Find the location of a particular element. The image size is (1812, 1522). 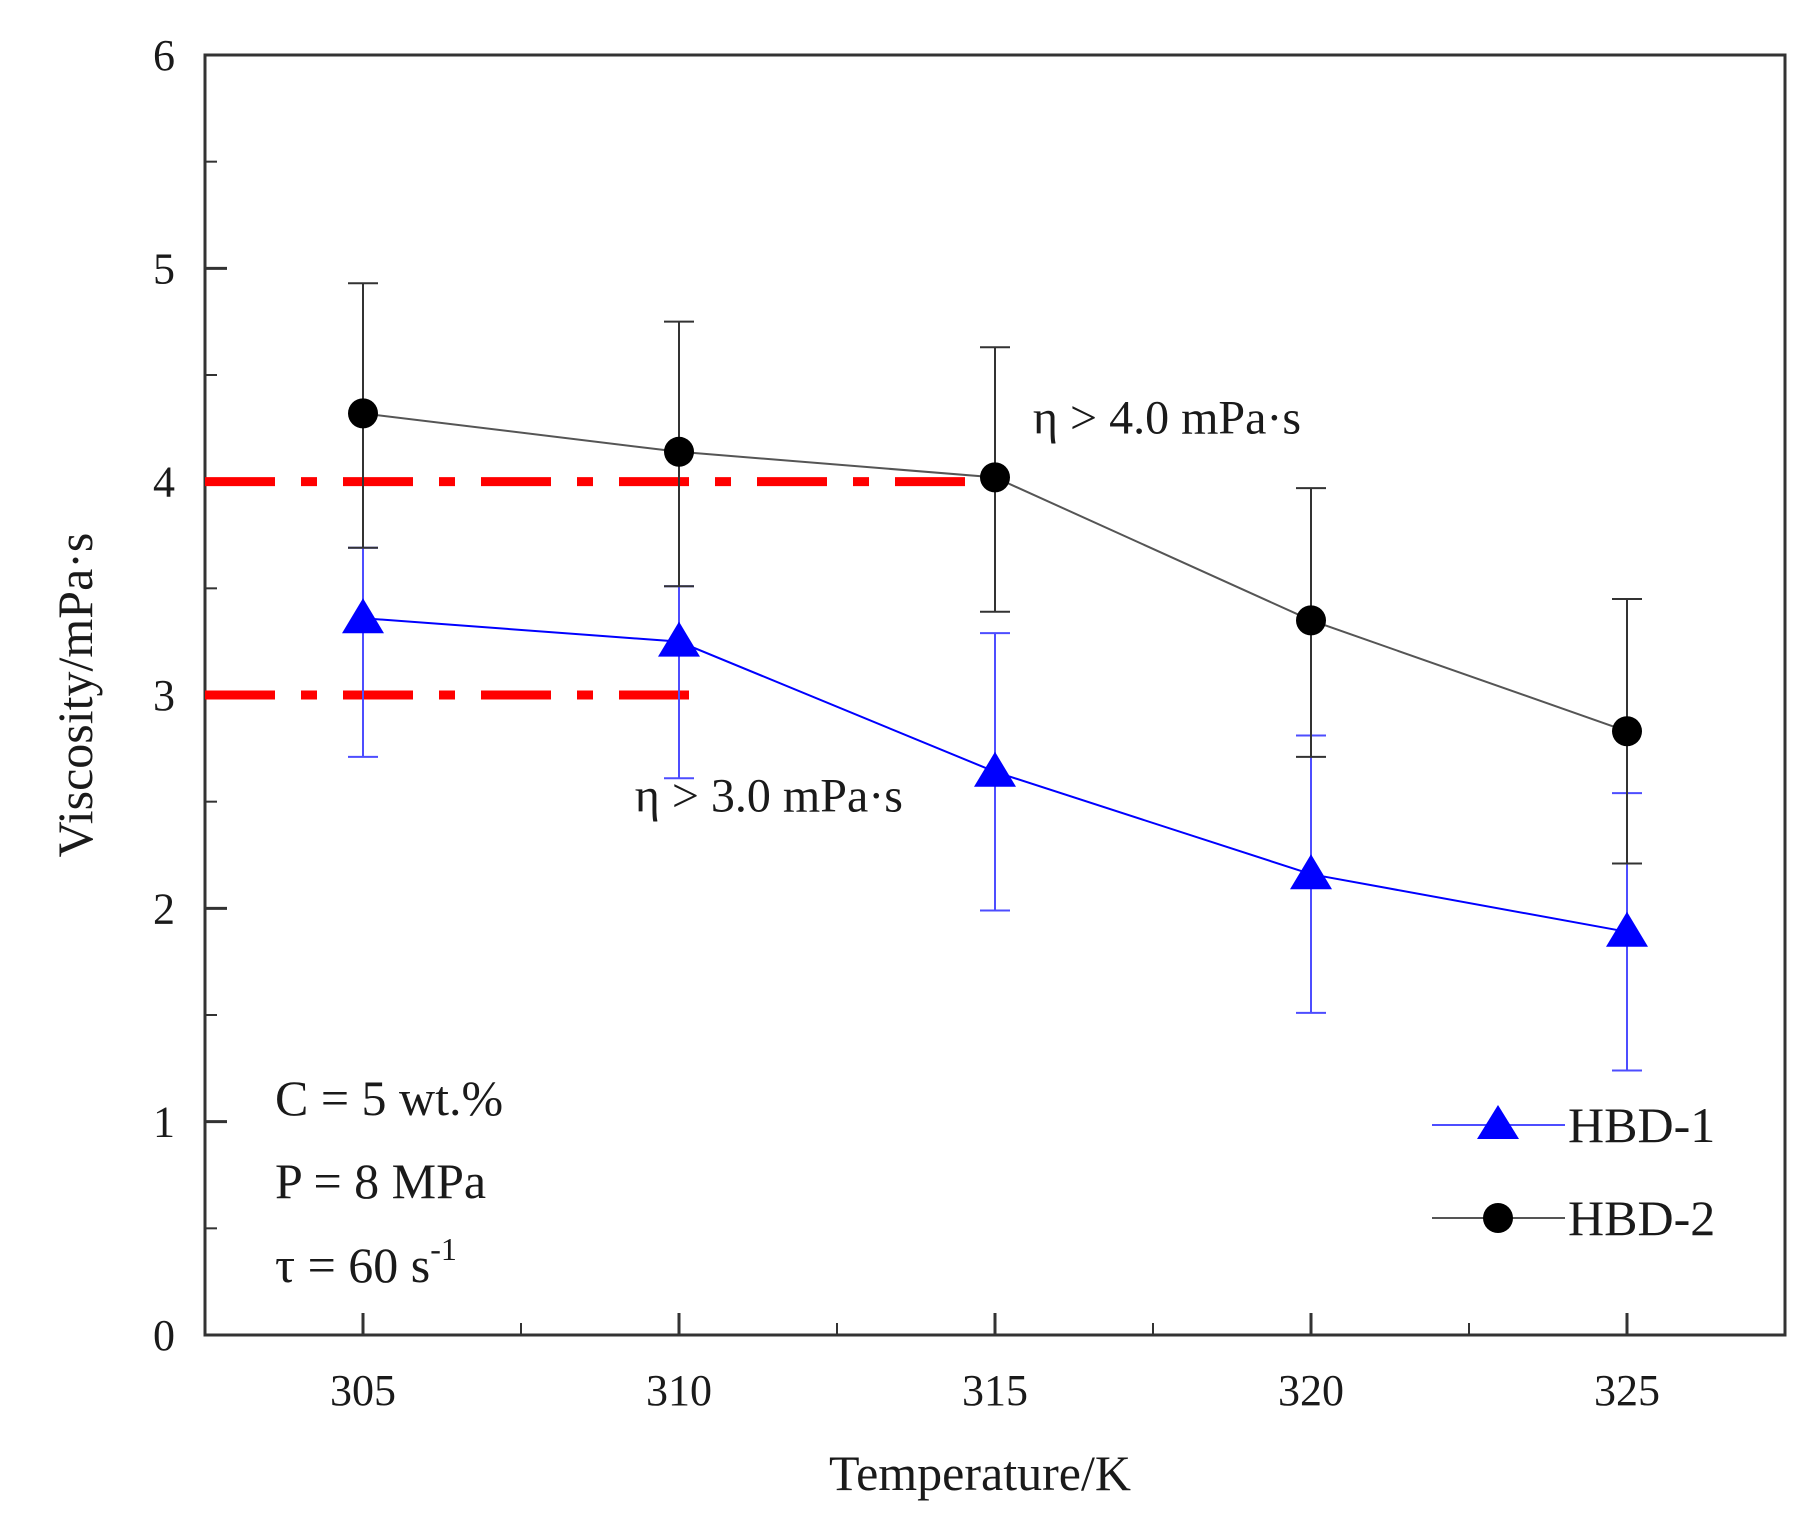

legend-label-hbd2: HBD-2 is located at coordinates (1641, 1218).